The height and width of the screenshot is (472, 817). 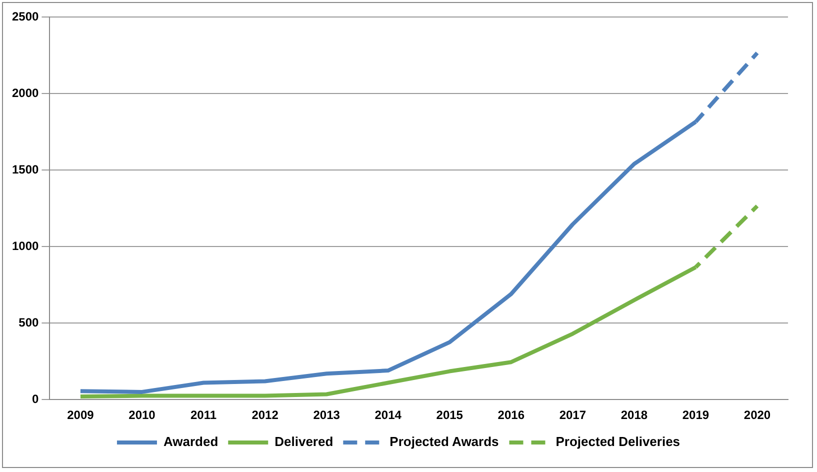 I want to click on x-tick-label: 2019, so click(x=696, y=415).